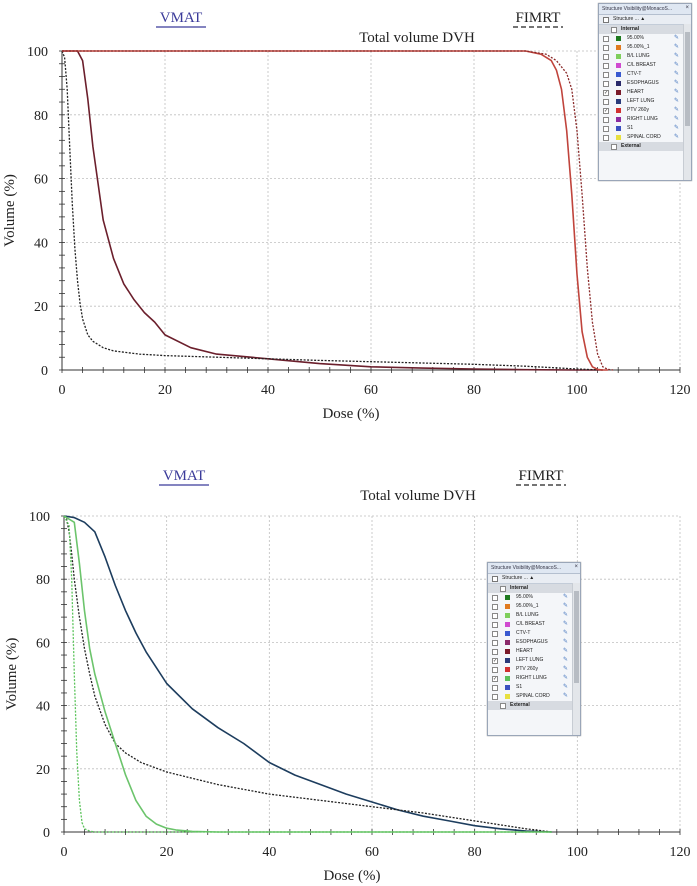 This screenshot has width=697, height=886. I want to click on structure-row: ✎ PTV 260y, so click(534, 669).